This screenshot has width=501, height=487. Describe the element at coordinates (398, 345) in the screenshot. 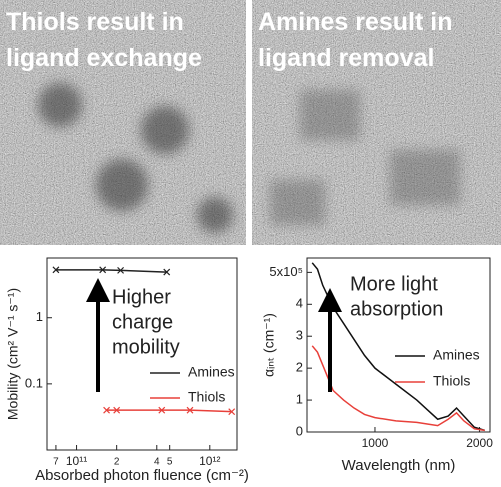

I see `plot-frame` at that location.